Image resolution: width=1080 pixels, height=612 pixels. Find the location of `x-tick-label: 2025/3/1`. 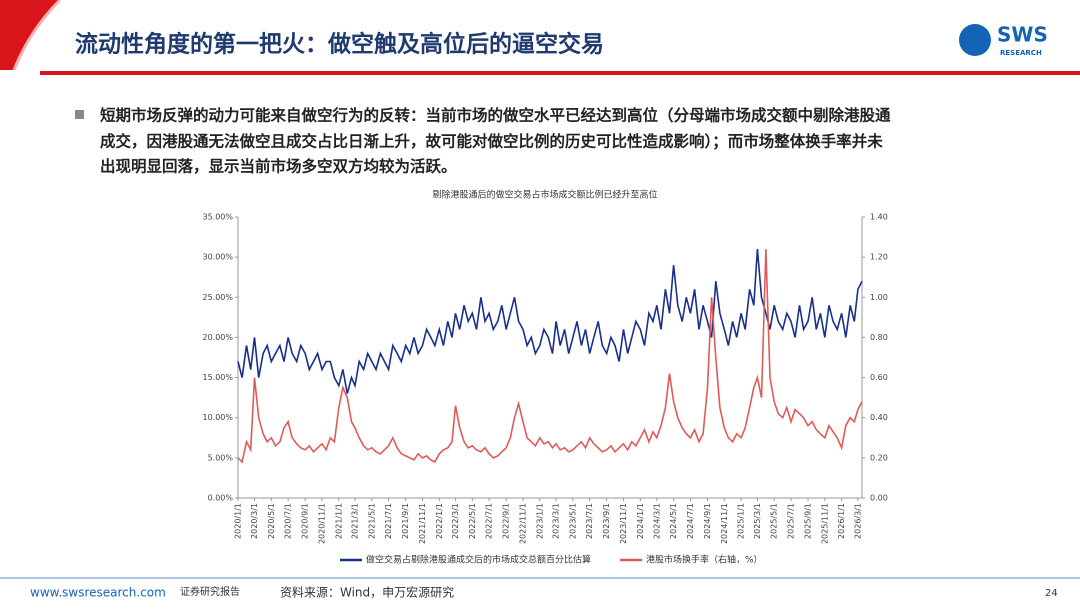

x-tick-label: 2025/3/1 is located at coordinates (757, 521).